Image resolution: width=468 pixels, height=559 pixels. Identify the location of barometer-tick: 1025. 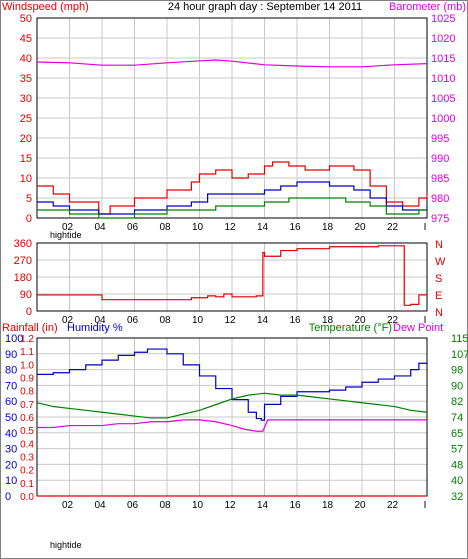
(443, 19).